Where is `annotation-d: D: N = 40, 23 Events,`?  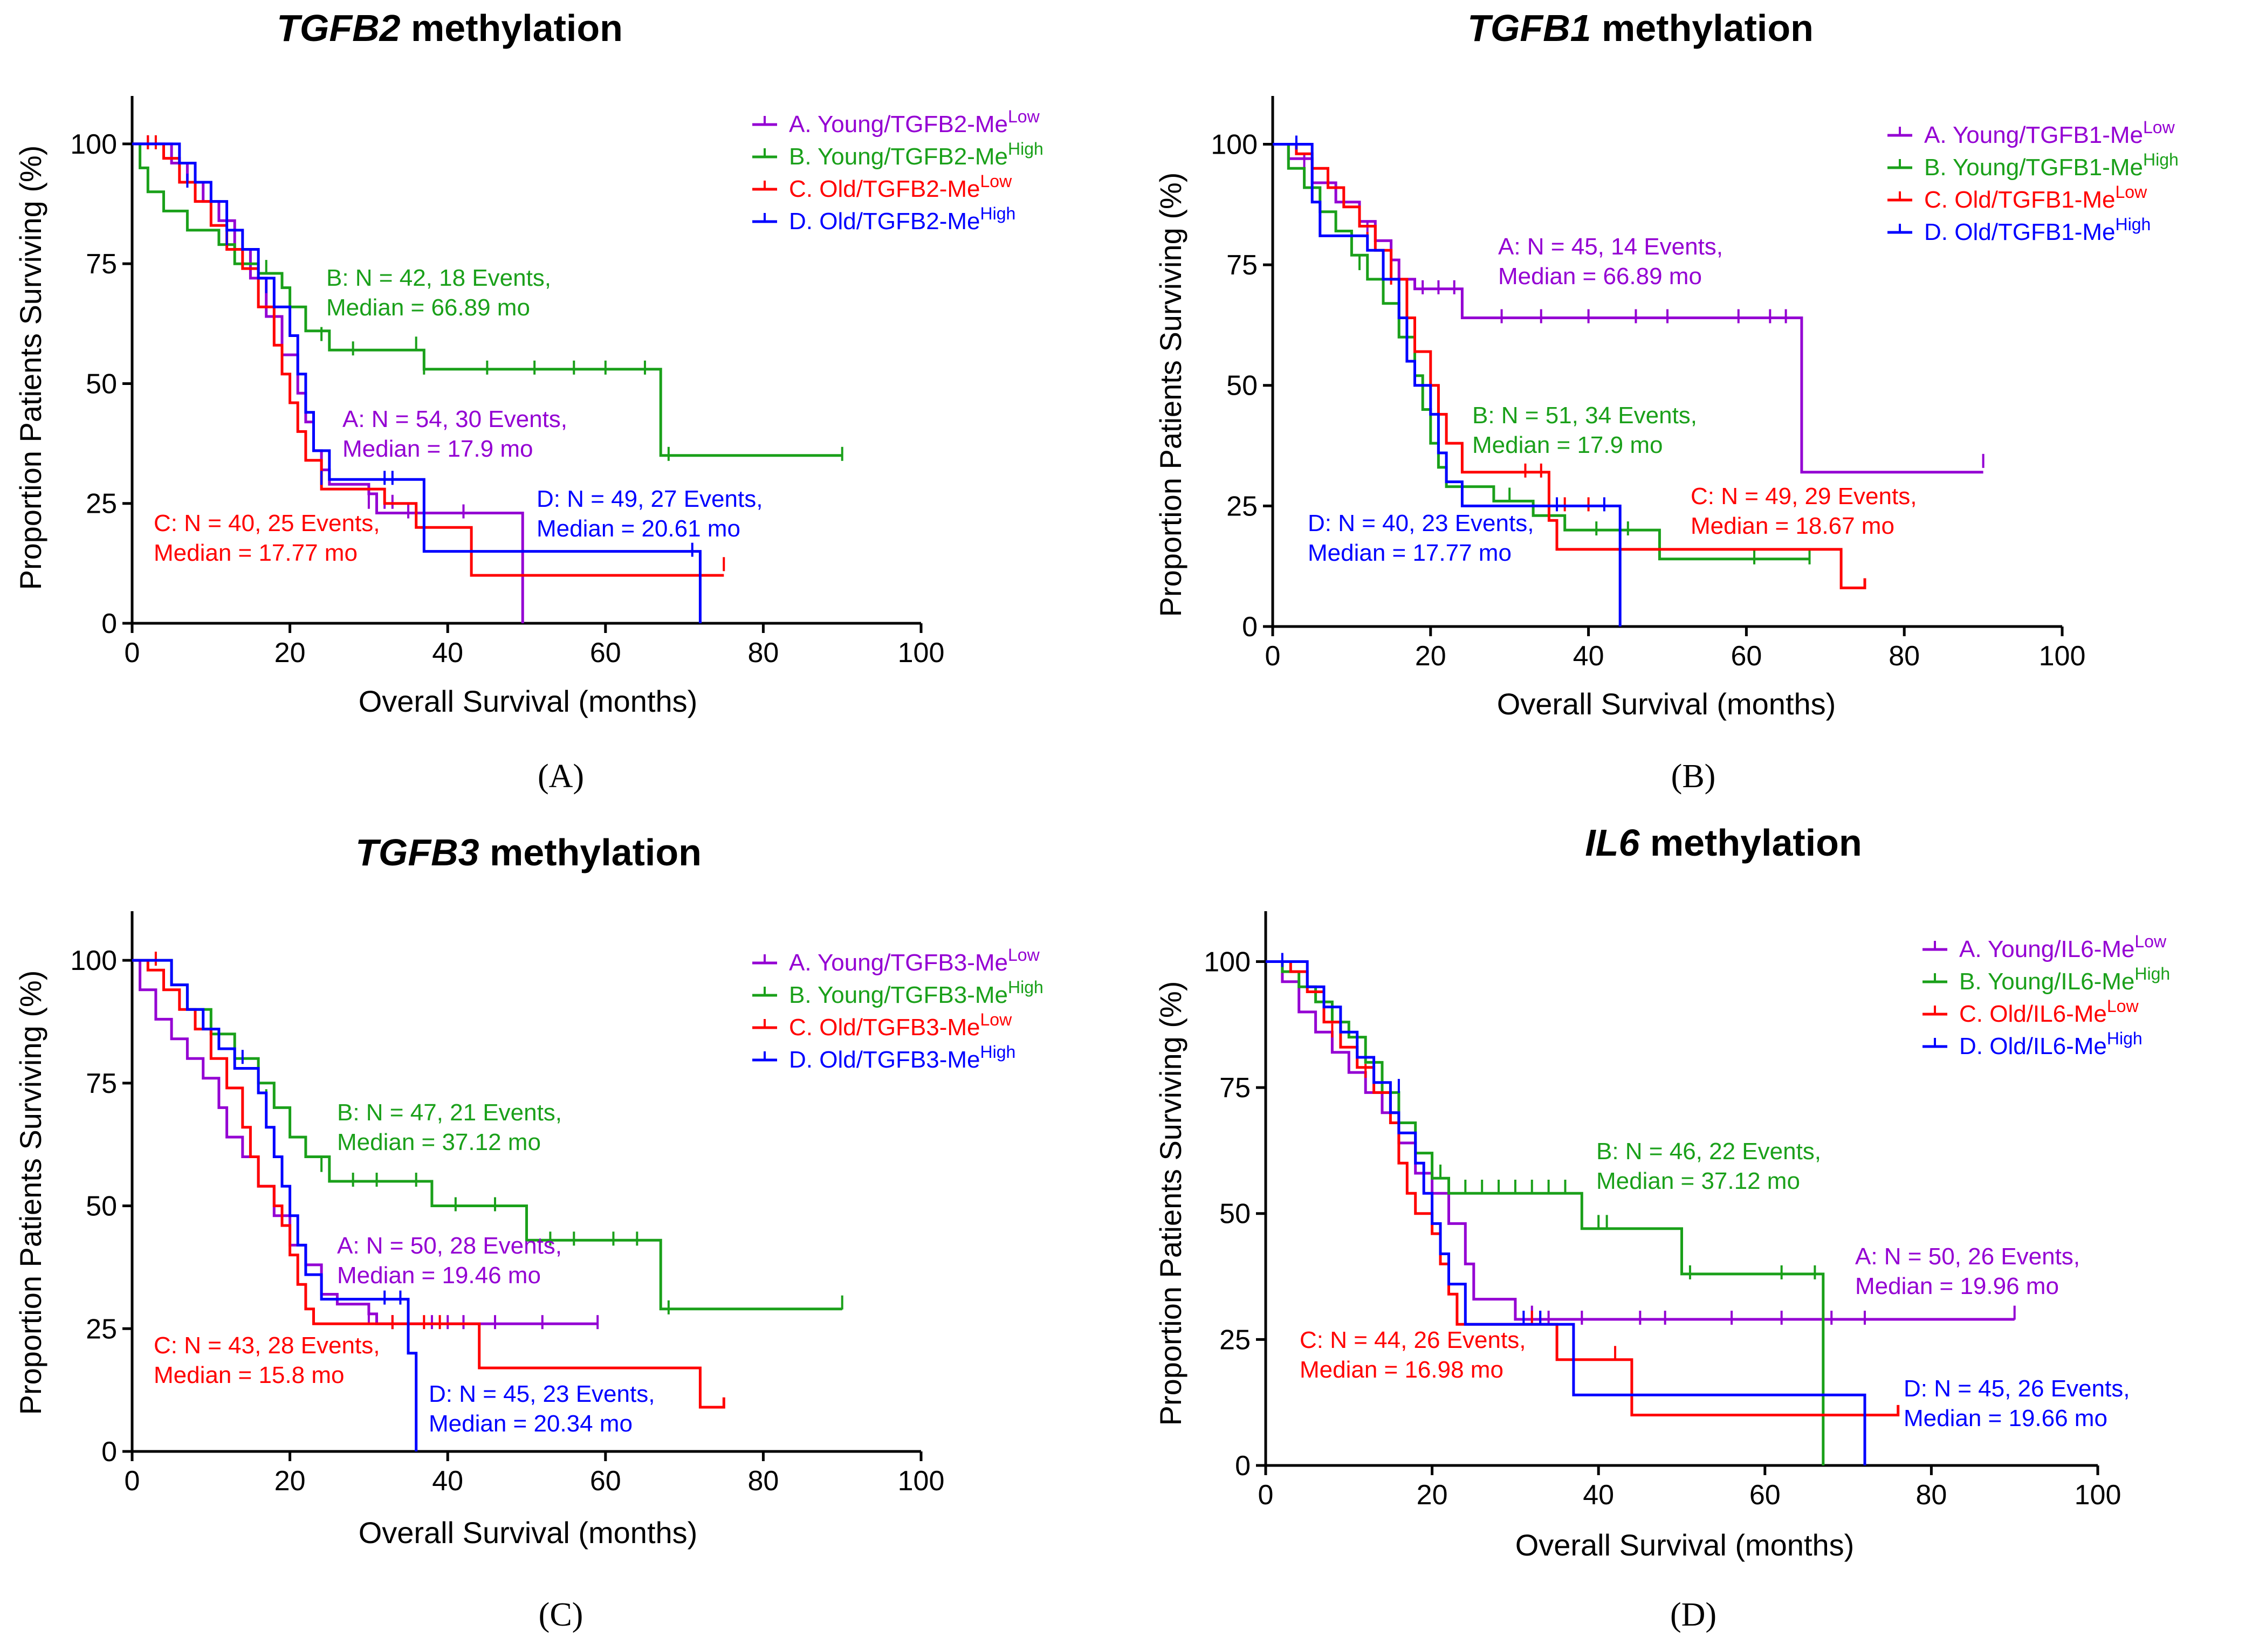
annotation-d: D: N = 40, 23 Events, is located at coordinates (1421, 523).